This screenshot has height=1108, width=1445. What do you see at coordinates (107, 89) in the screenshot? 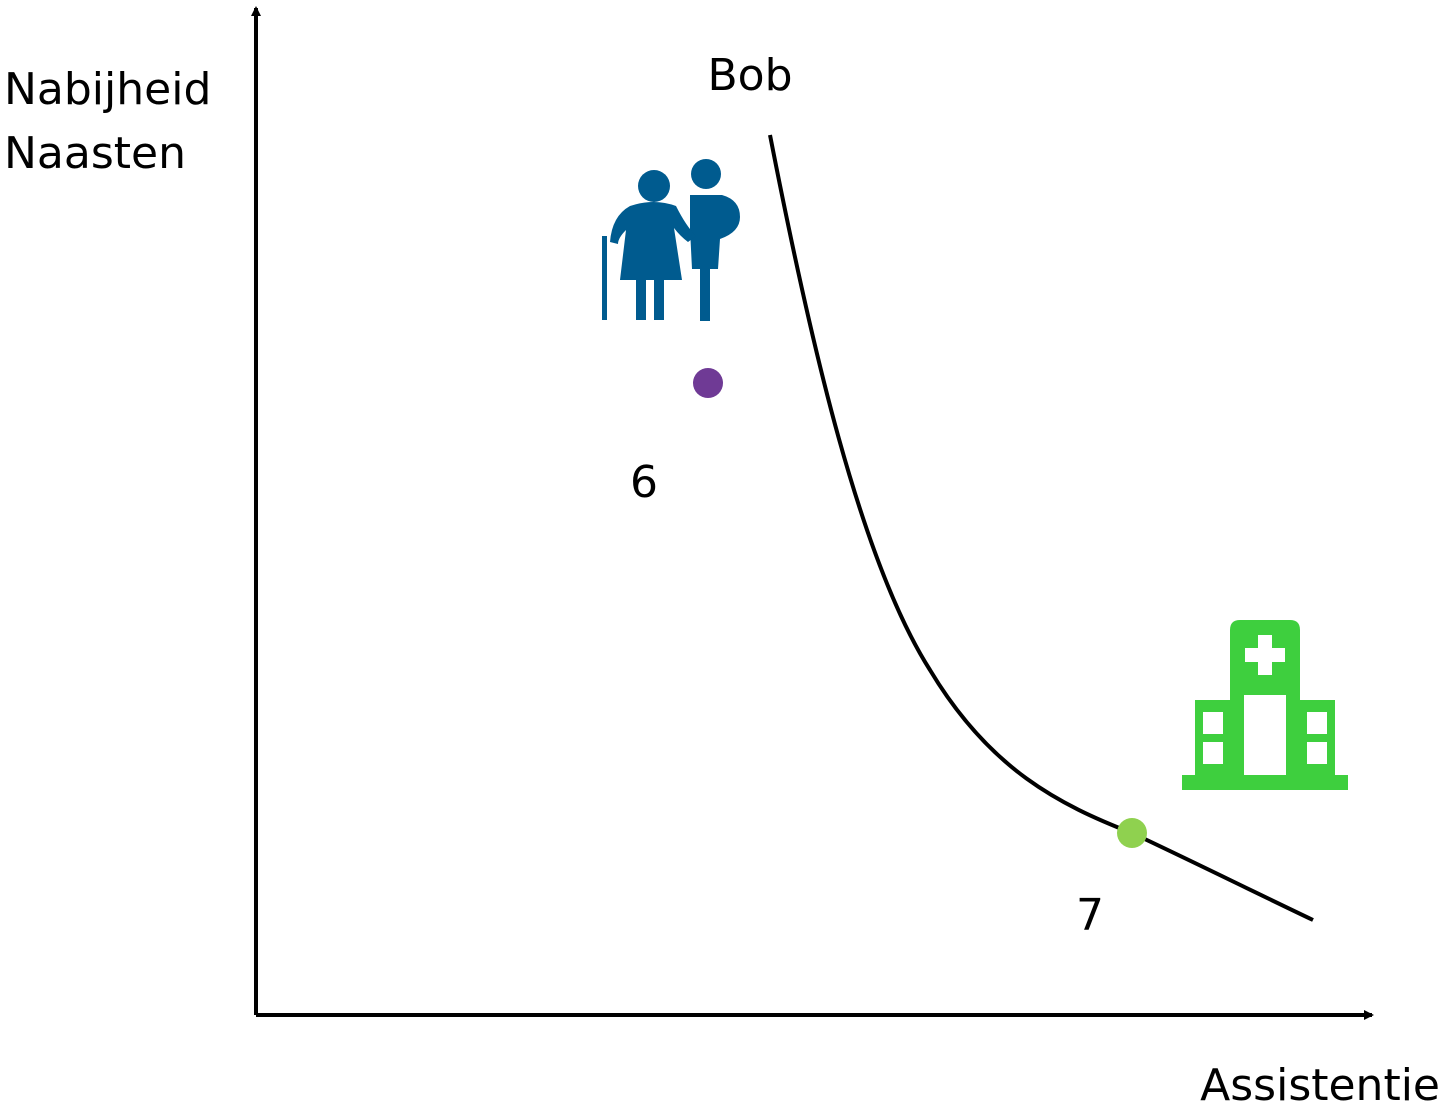
I see `y-axis-label: Nabijheid` at bounding box center [107, 89].